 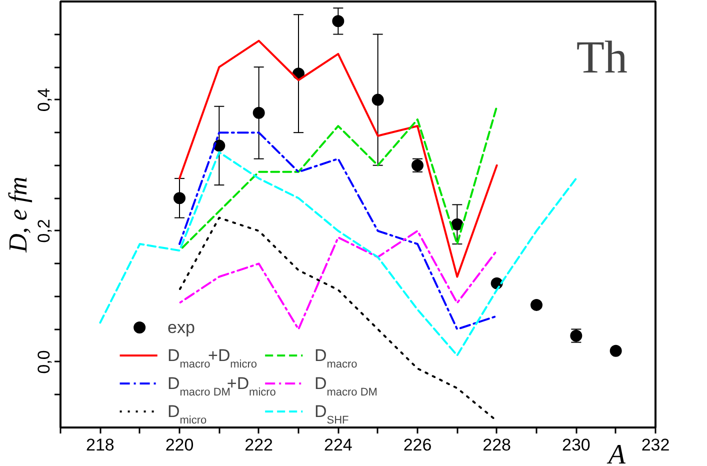 I want to click on text: Th, so click(x=602, y=57).